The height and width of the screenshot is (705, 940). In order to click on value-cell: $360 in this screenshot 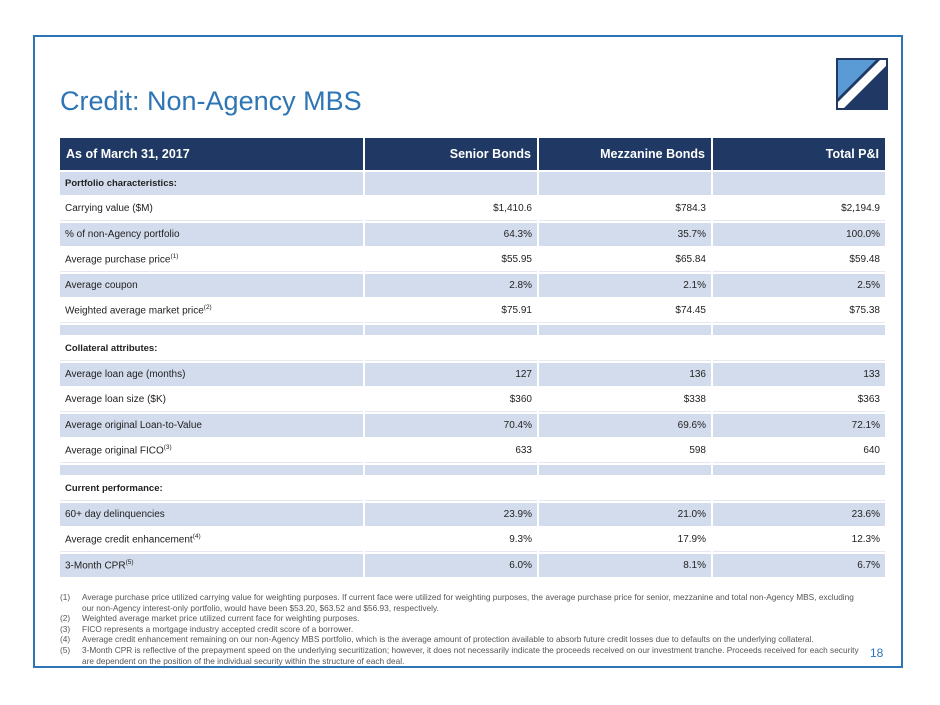, I will do `click(451, 400)`.